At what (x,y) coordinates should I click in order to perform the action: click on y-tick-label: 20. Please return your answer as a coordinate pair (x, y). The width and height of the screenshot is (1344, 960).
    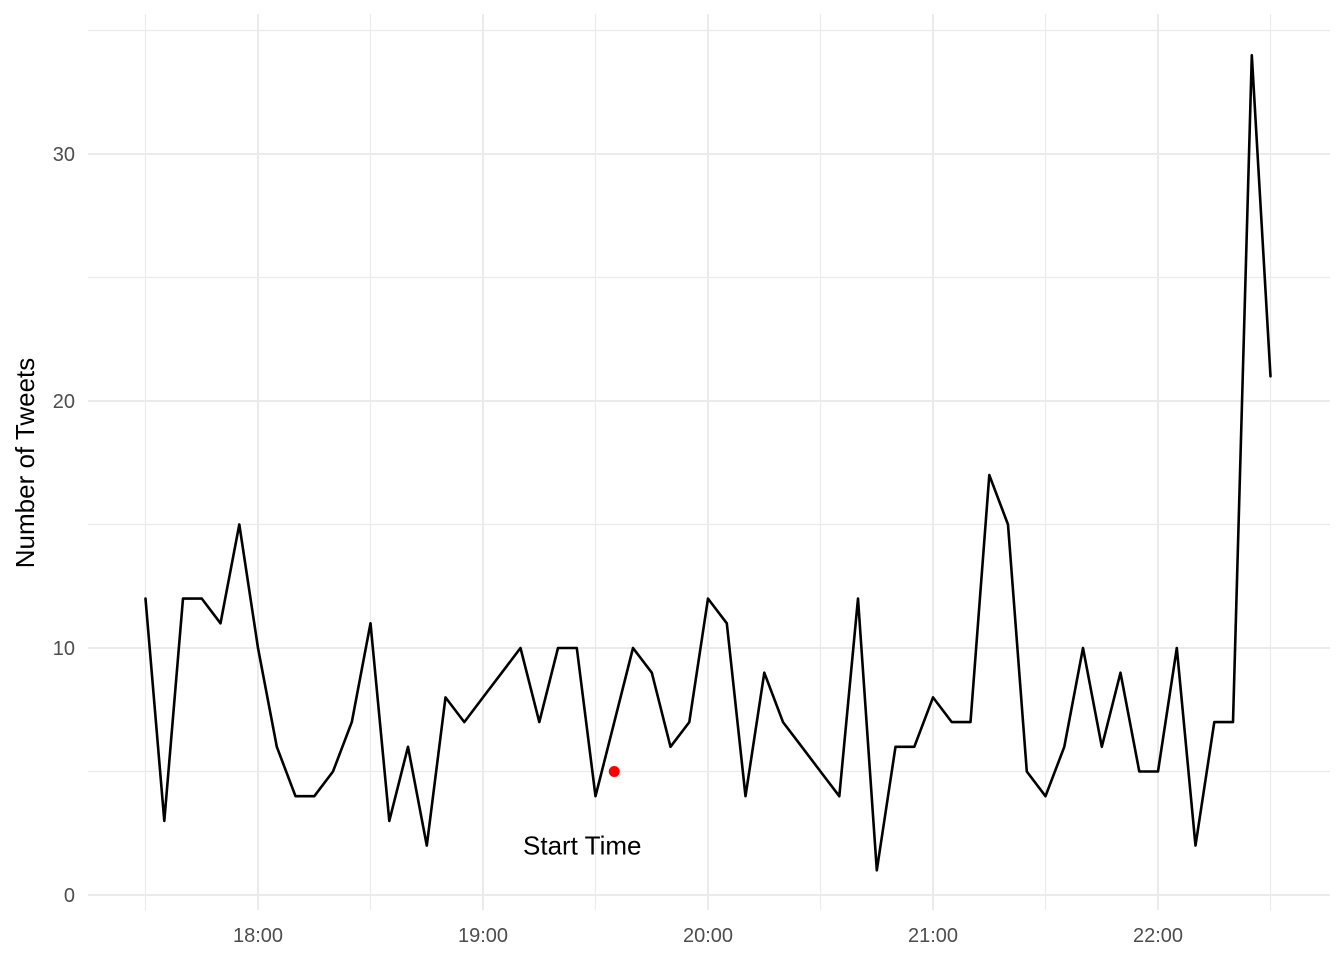
    Looking at the image, I should click on (64, 402).